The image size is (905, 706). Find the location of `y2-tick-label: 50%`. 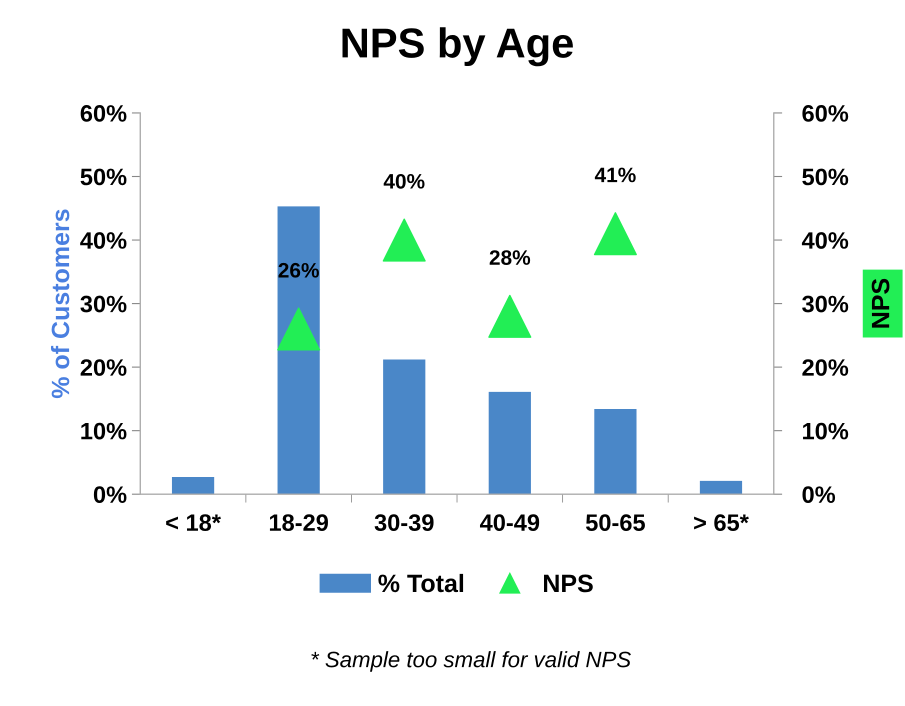

y2-tick-label: 50% is located at coordinates (825, 177).